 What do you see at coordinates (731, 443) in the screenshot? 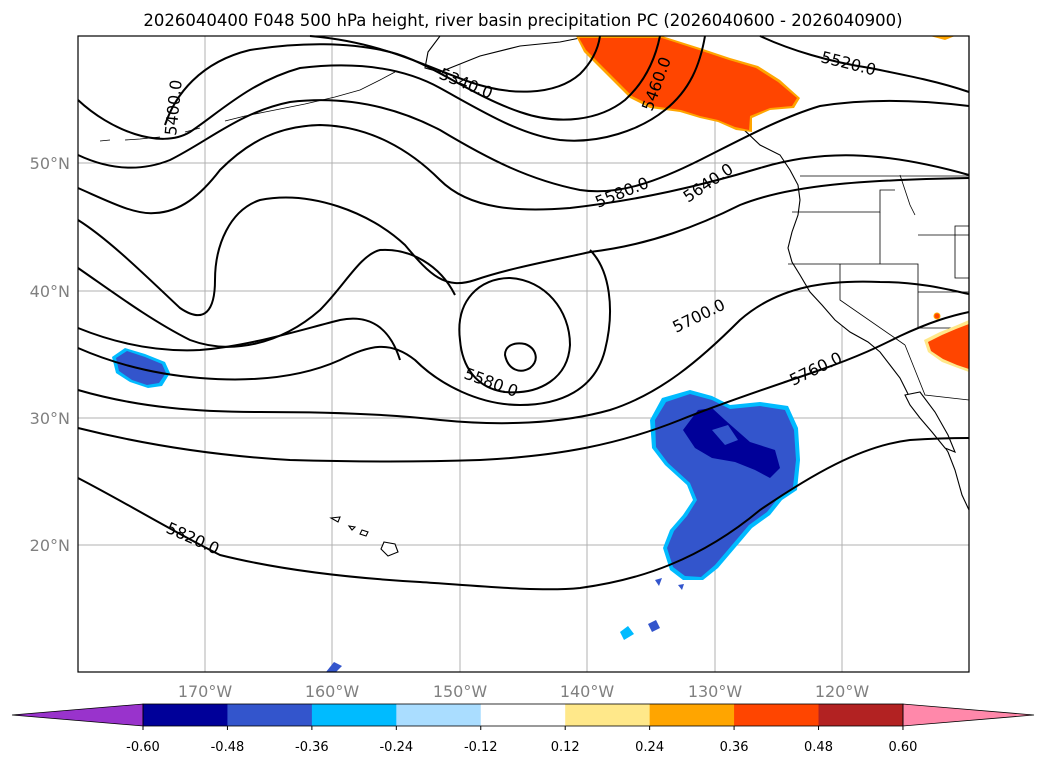
I see `dark-blue-core` at bounding box center [731, 443].